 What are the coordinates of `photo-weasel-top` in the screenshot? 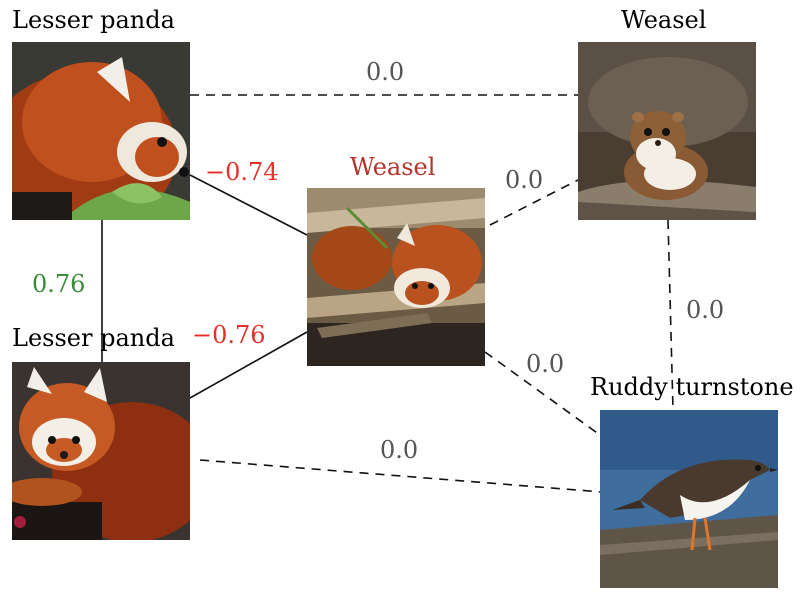 It's located at (667, 131).